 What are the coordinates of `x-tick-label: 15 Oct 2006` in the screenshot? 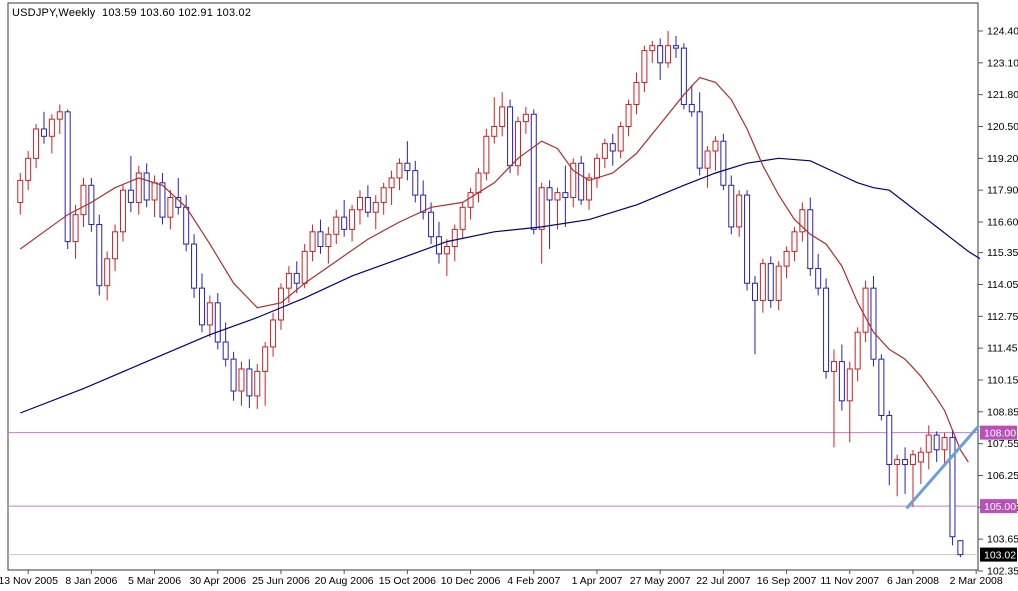 It's located at (407, 581).